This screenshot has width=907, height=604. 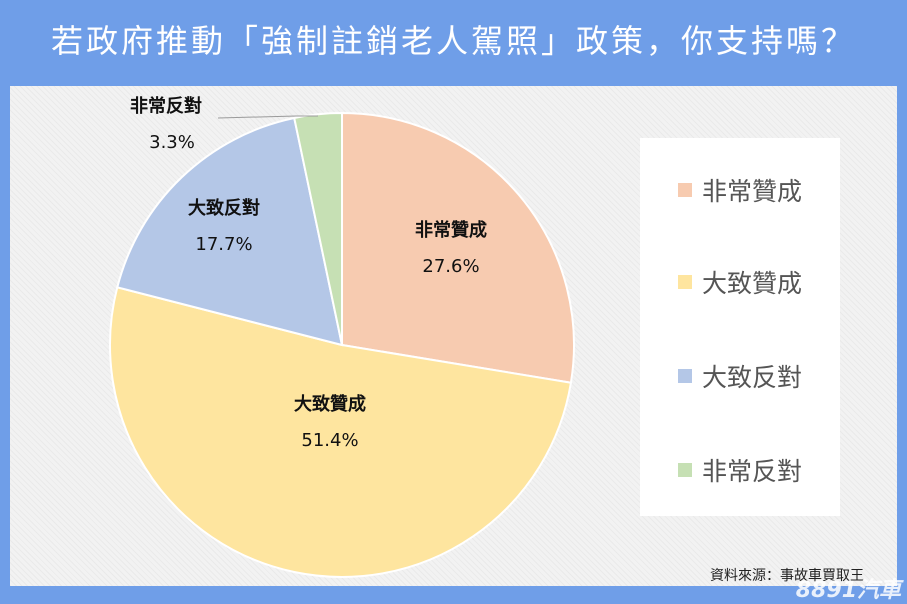 What do you see at coordinates (453, 41) in the screenshot?
I see `chart-title: 若政府推動「強制註銷老人駕照」政策，你支持嗎？` at bounding box center [453, 41].